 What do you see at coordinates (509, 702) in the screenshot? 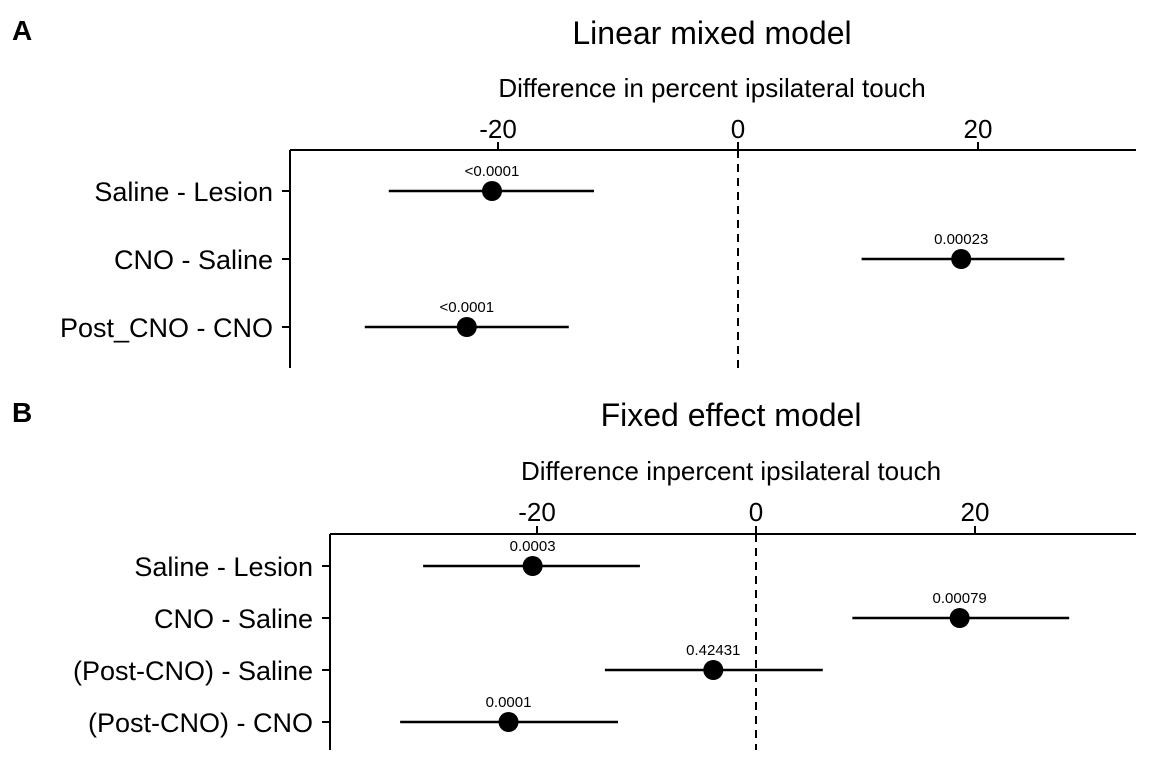
I see `p-value-label: 0.0001` at bounding box center [509, 702].